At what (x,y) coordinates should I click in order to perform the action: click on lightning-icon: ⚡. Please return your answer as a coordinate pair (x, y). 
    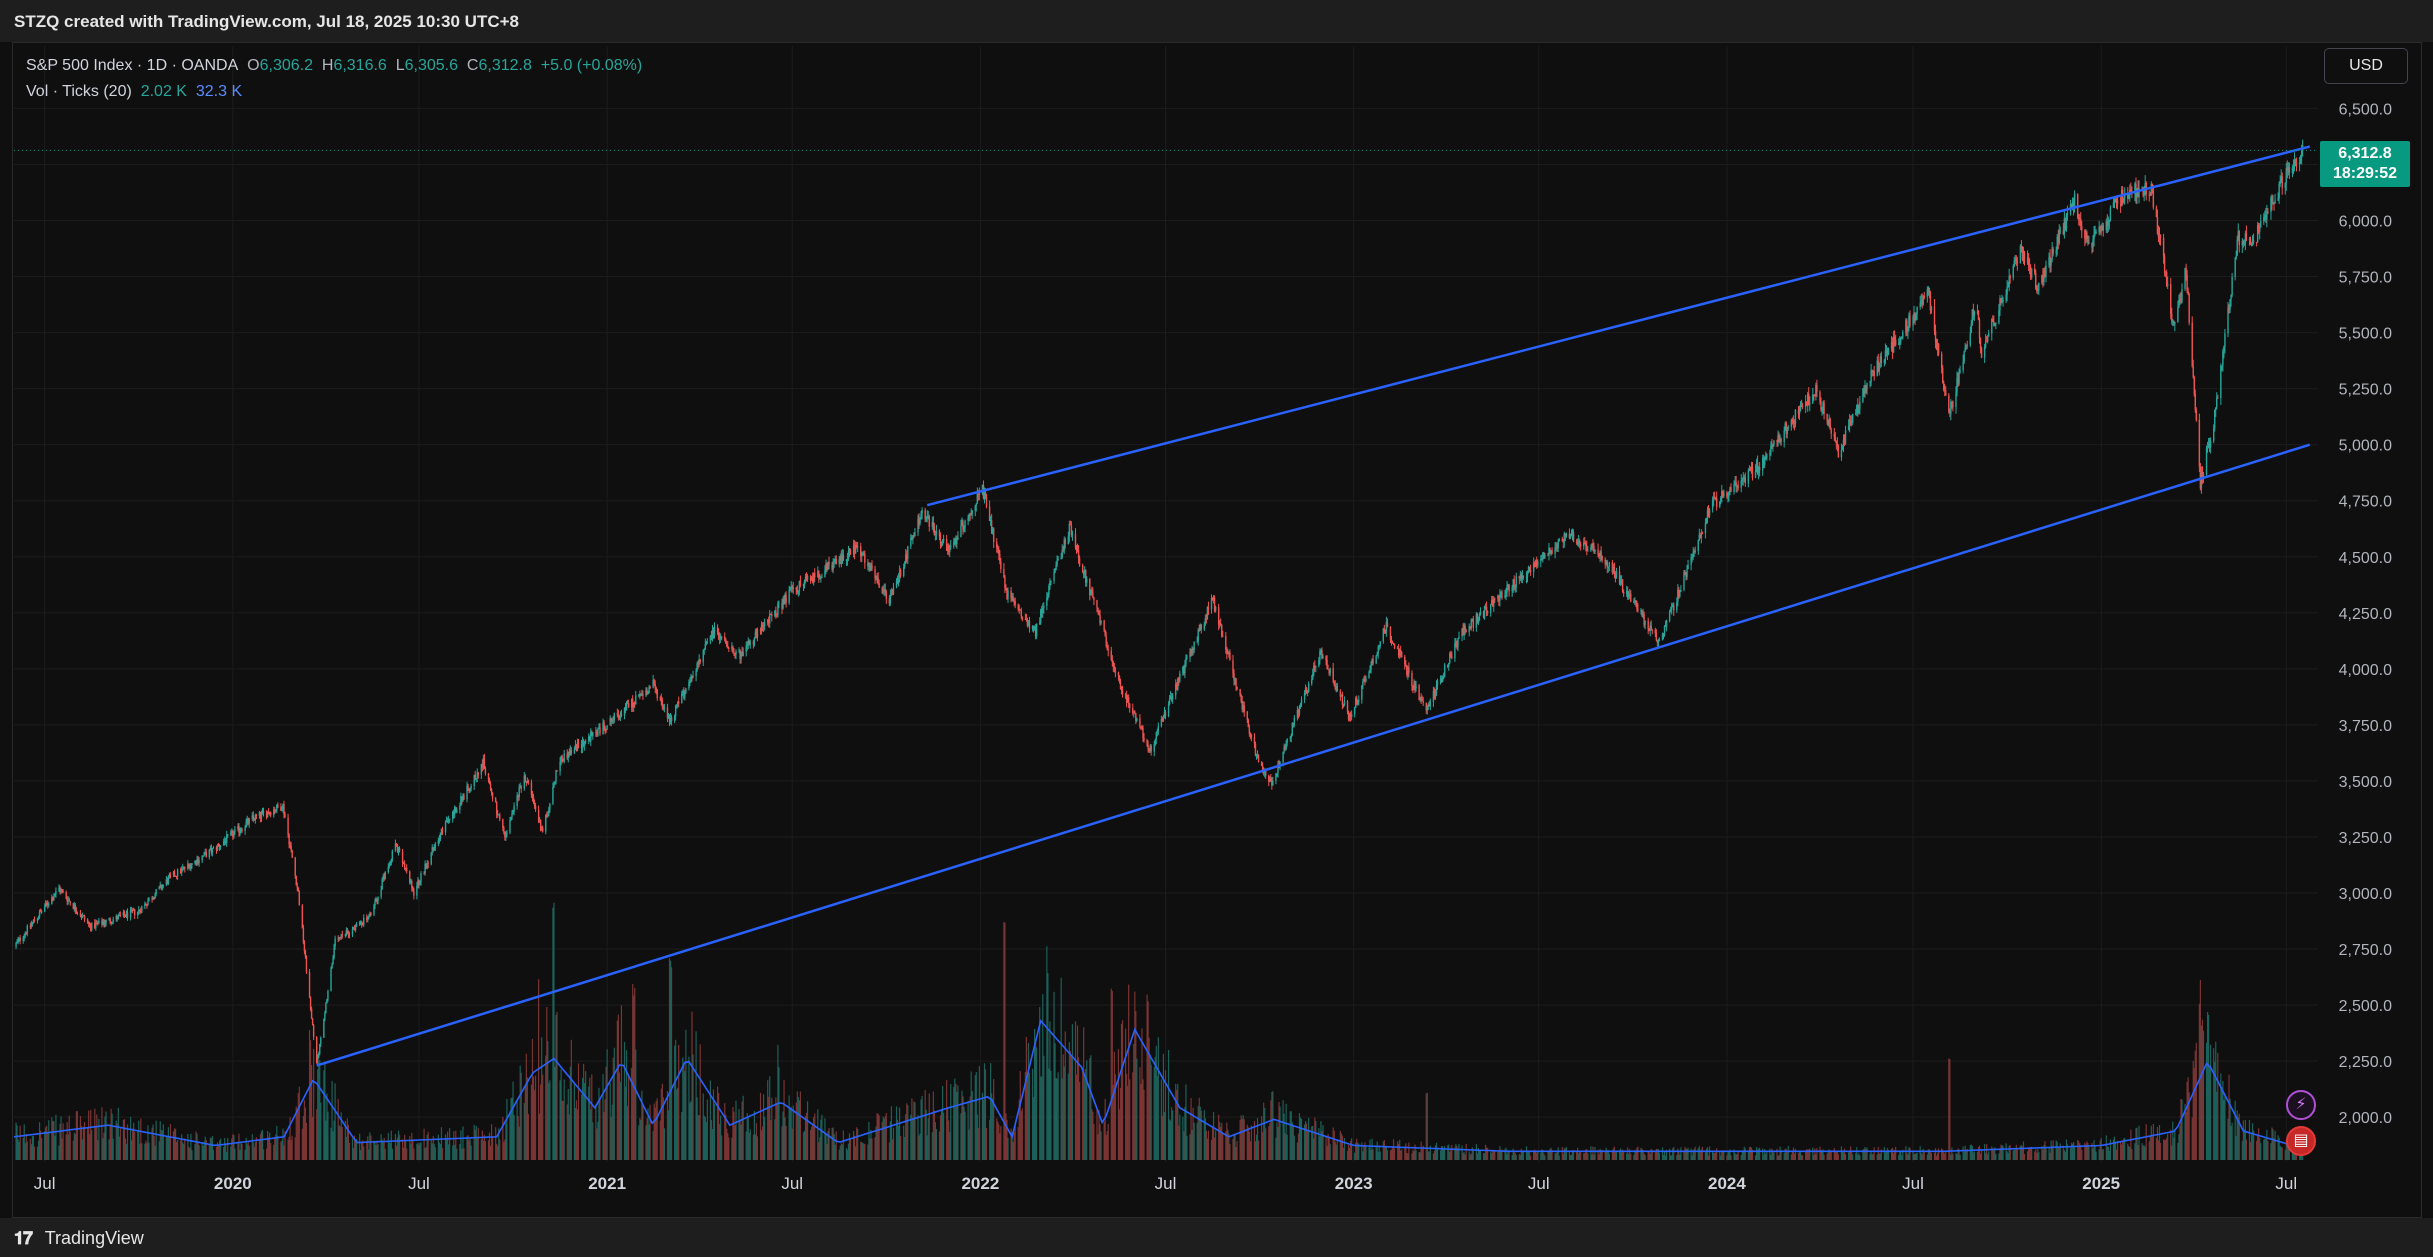
    Looking at the image, I should click on (2301, 1105).